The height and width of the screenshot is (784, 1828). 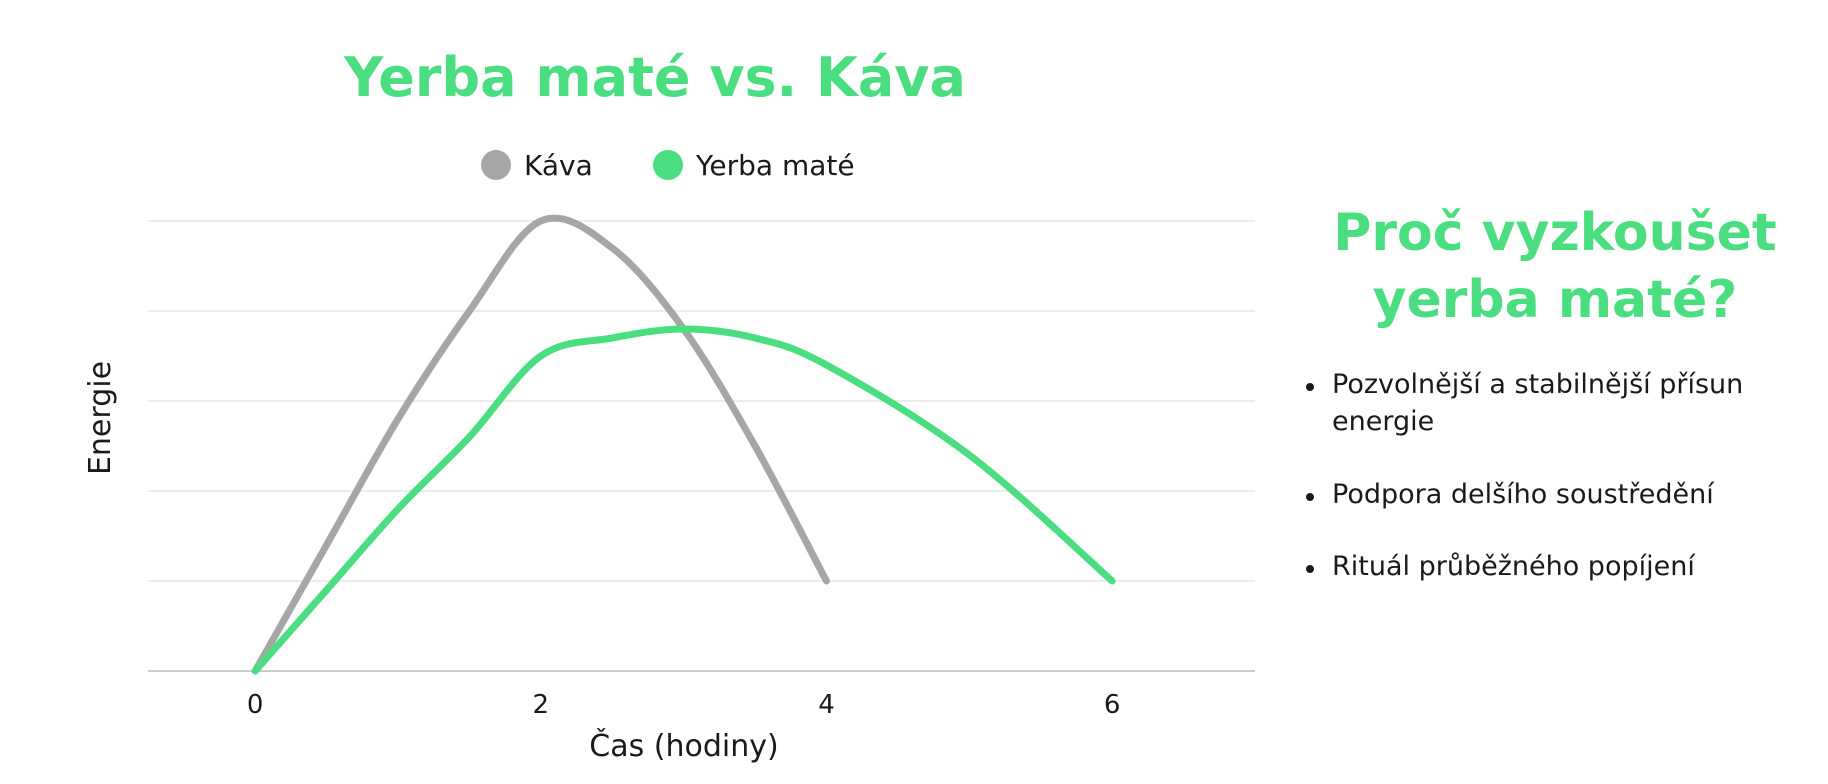 What do you see at coordinates (1555, 299) in the screenshot?
I see `side-title-line-2: yerba maté?` at bounding box center [1555, 299].